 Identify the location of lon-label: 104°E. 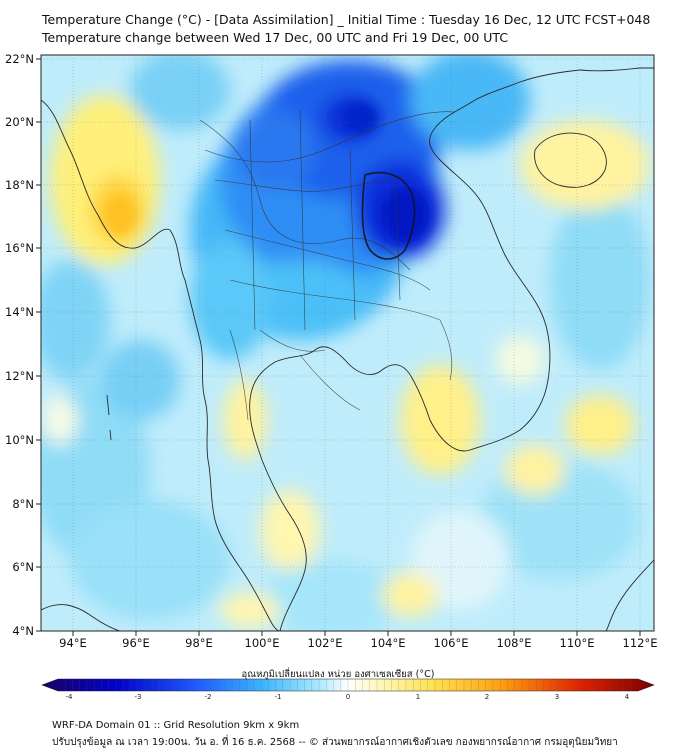
(388, 643).